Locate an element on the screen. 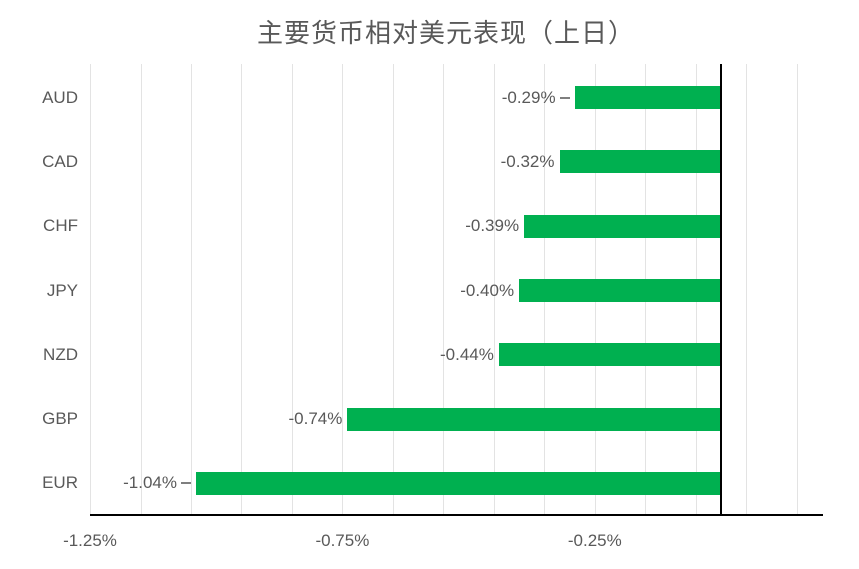 This screenshot has height=569, width=859. x-axis-line is located at coordinates (456, 515).